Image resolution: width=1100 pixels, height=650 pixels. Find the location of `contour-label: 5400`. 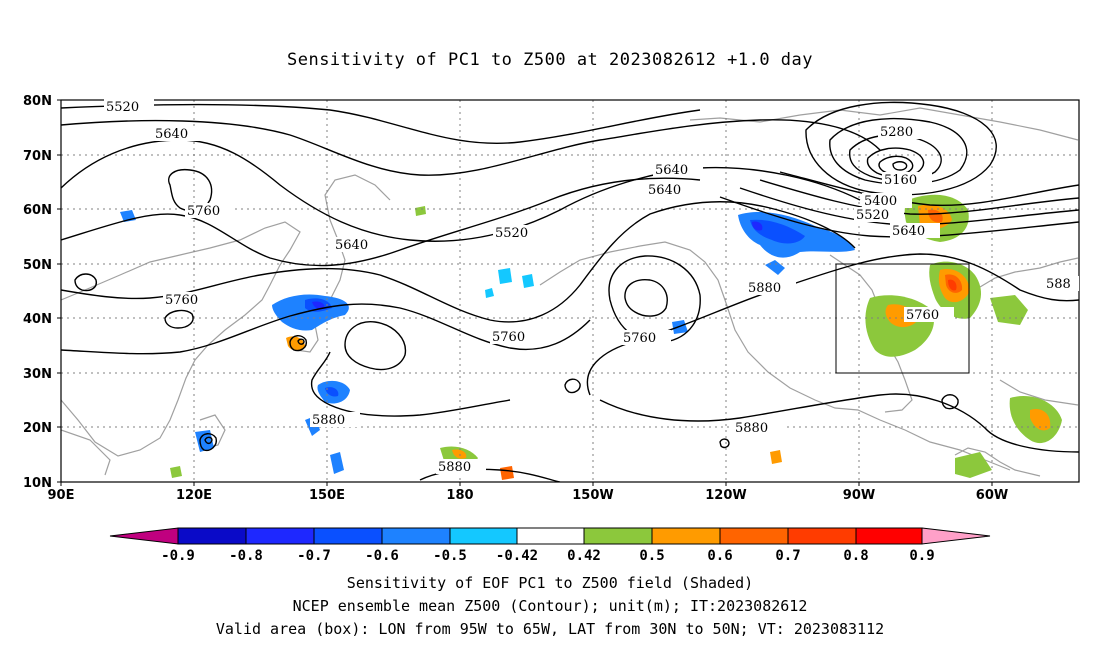

contour-label: 5400 is located at coordinates (880, 201).